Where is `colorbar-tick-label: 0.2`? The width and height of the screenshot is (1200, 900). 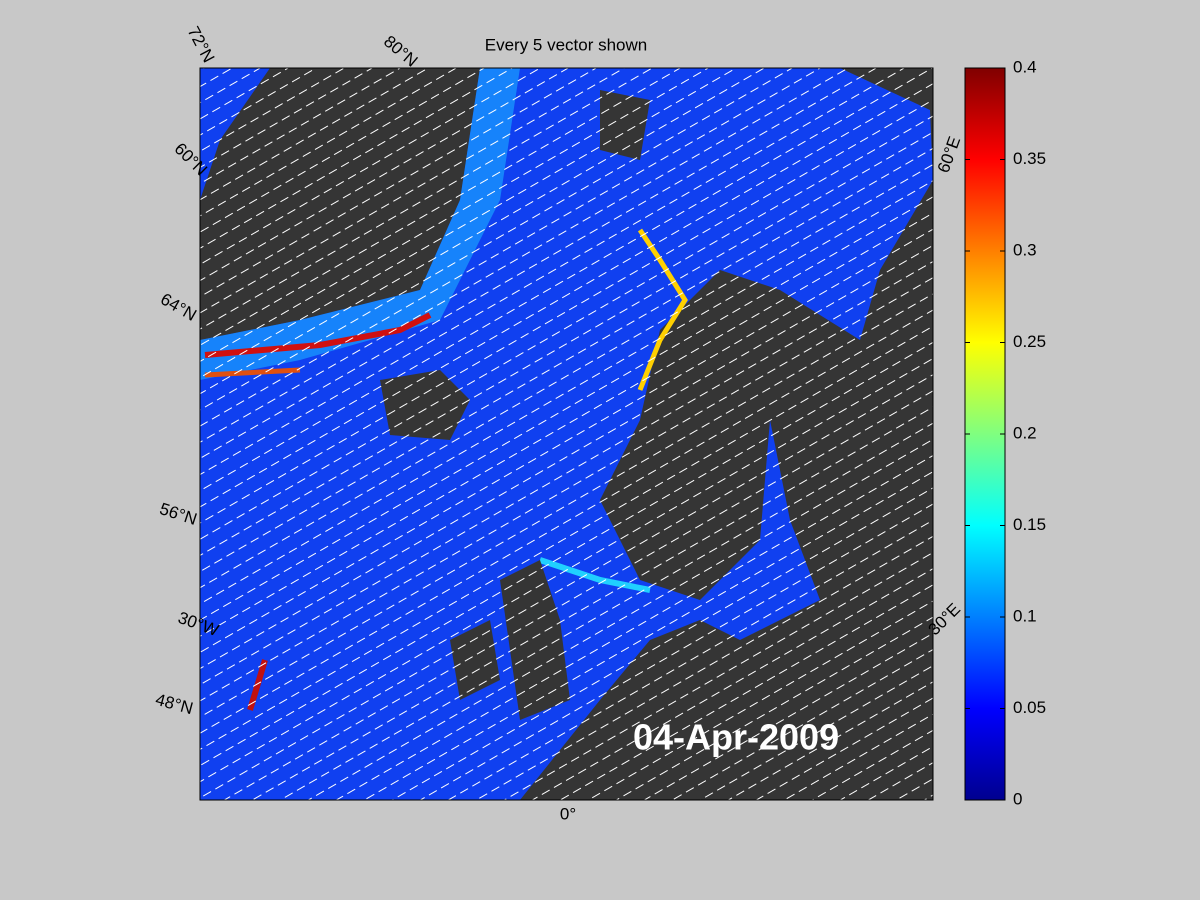
colorbar-tick-label: 0.2 is located at coordinates (1025, 432).